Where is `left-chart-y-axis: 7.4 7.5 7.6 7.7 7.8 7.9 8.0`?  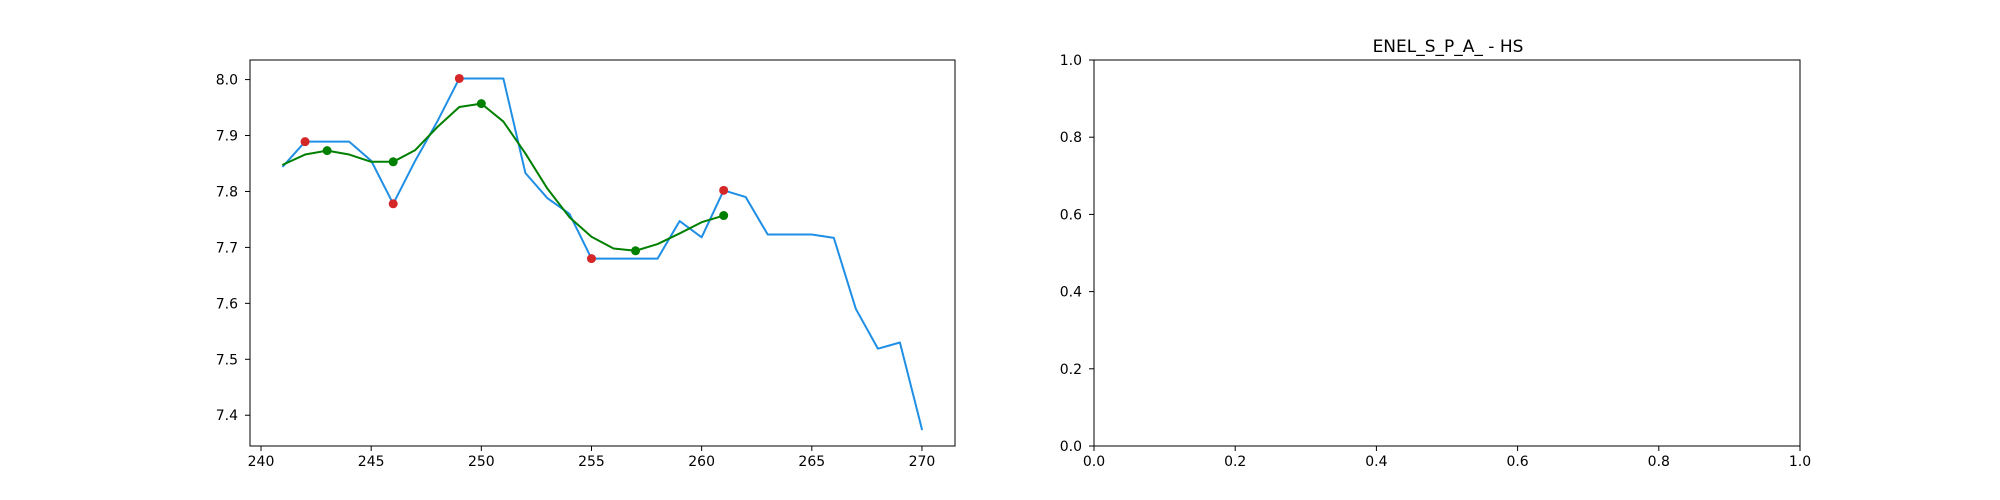
left-chart-y-axis: 7.4 7.5 7.6 7.7 7.8 7.9 8.0 is located at coordinates (233, 248).